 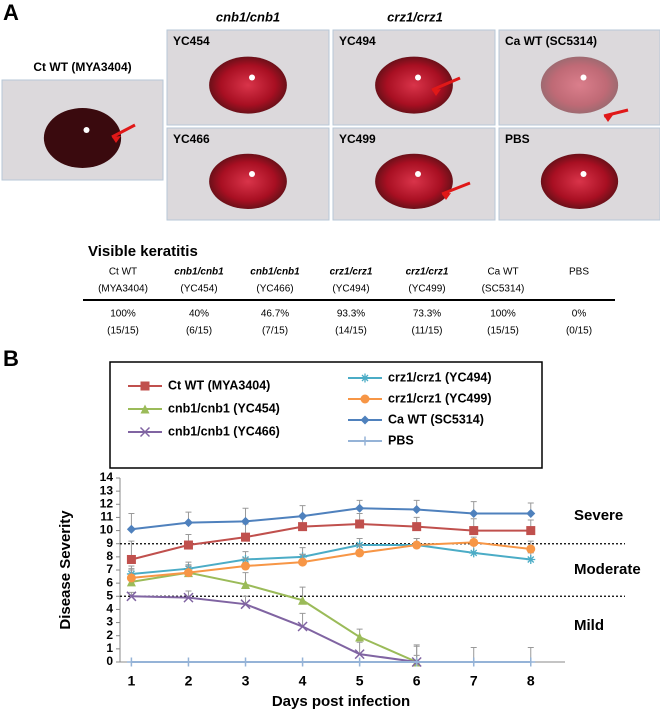 I want to click on x-tick-label: 7, so click(x=474, y=681).